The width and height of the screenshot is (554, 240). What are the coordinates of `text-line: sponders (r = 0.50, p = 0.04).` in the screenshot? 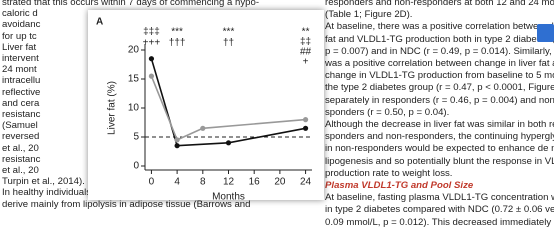 It's located at (387, 112).